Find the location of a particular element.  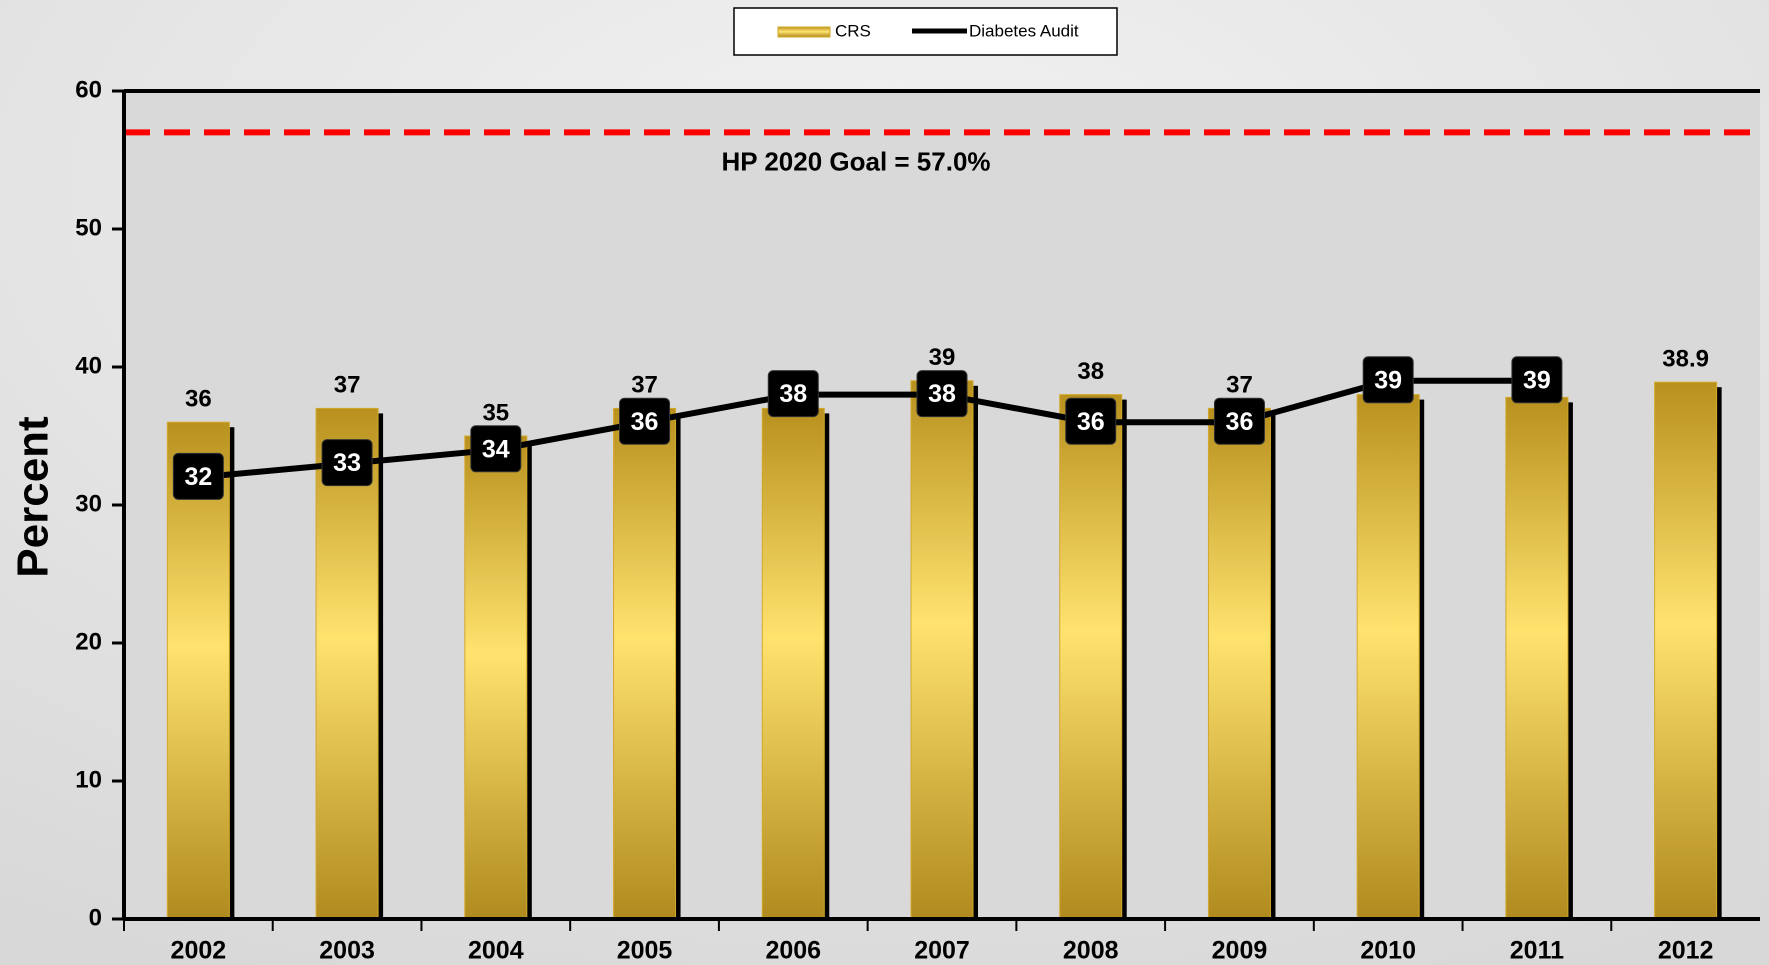

x-tick-label: 2003 is located at coordinates (347, 951).